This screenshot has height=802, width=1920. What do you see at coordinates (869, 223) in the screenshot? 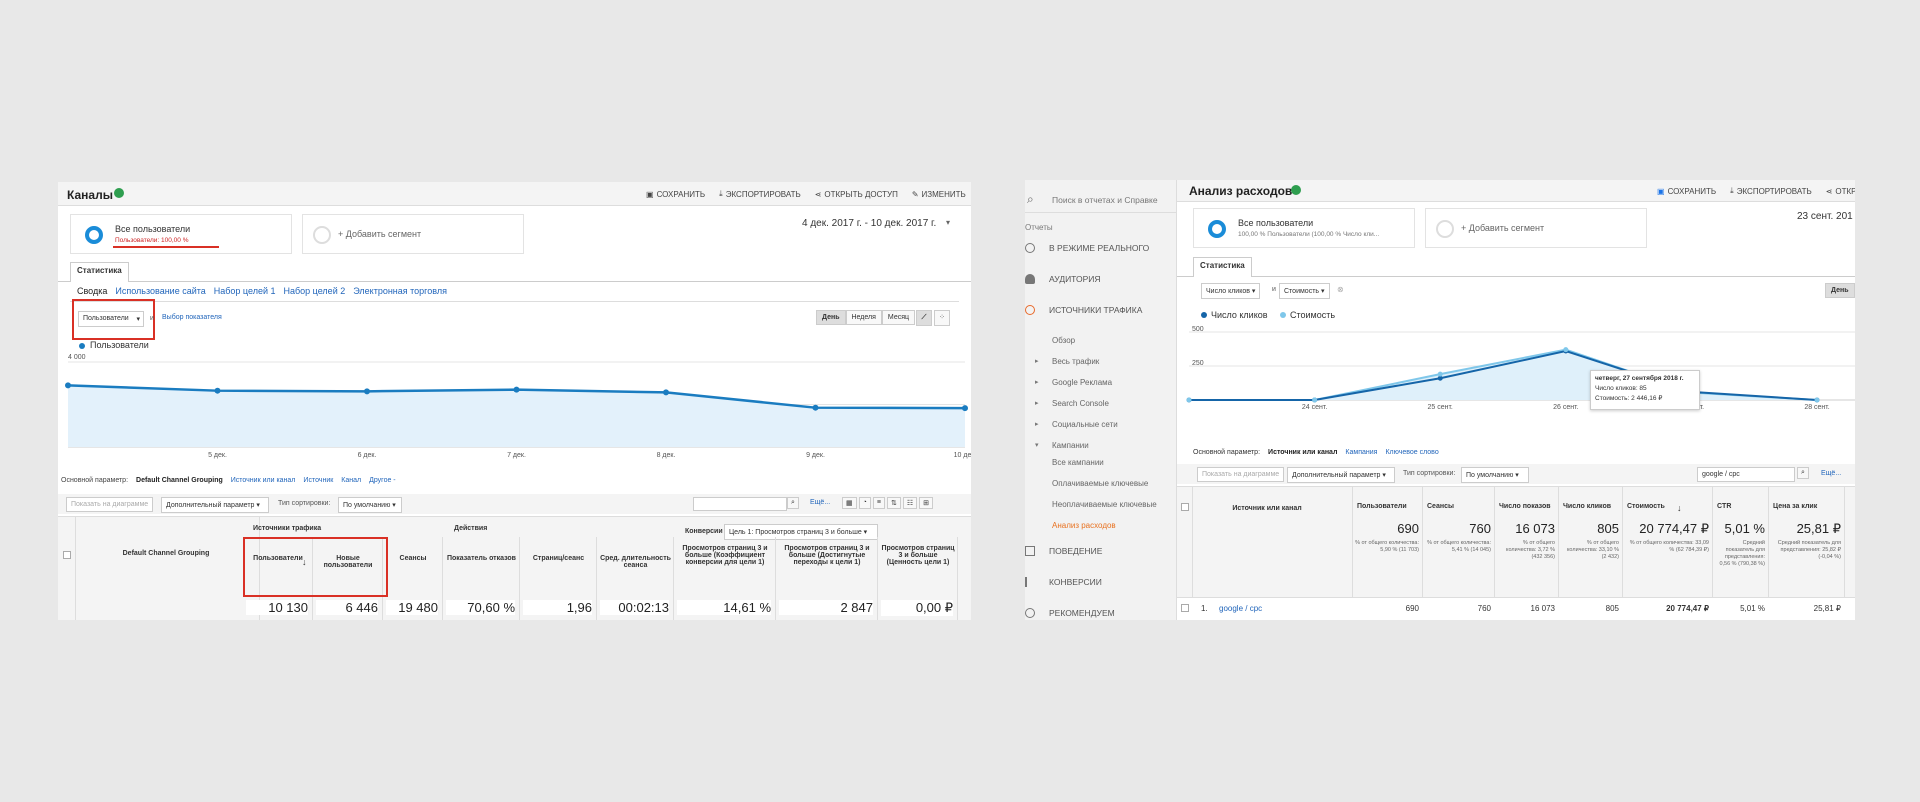
I see `date-range: 4 дек. 2017 г. - 10 дек. 2017 г.` at bounding box center [869, 223].